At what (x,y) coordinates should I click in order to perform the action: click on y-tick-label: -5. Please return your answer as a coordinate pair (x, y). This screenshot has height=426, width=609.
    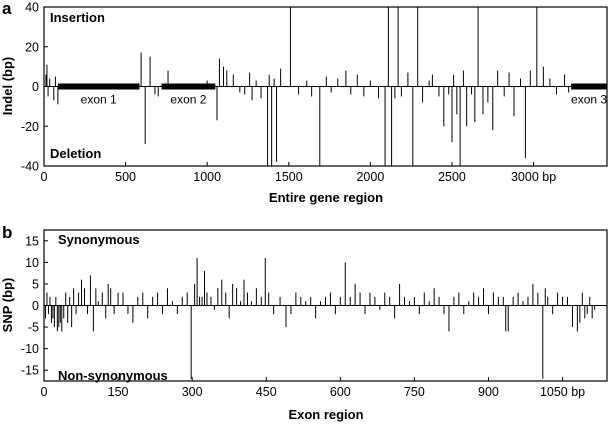
    Looking at the image, I should click on (33, 328).